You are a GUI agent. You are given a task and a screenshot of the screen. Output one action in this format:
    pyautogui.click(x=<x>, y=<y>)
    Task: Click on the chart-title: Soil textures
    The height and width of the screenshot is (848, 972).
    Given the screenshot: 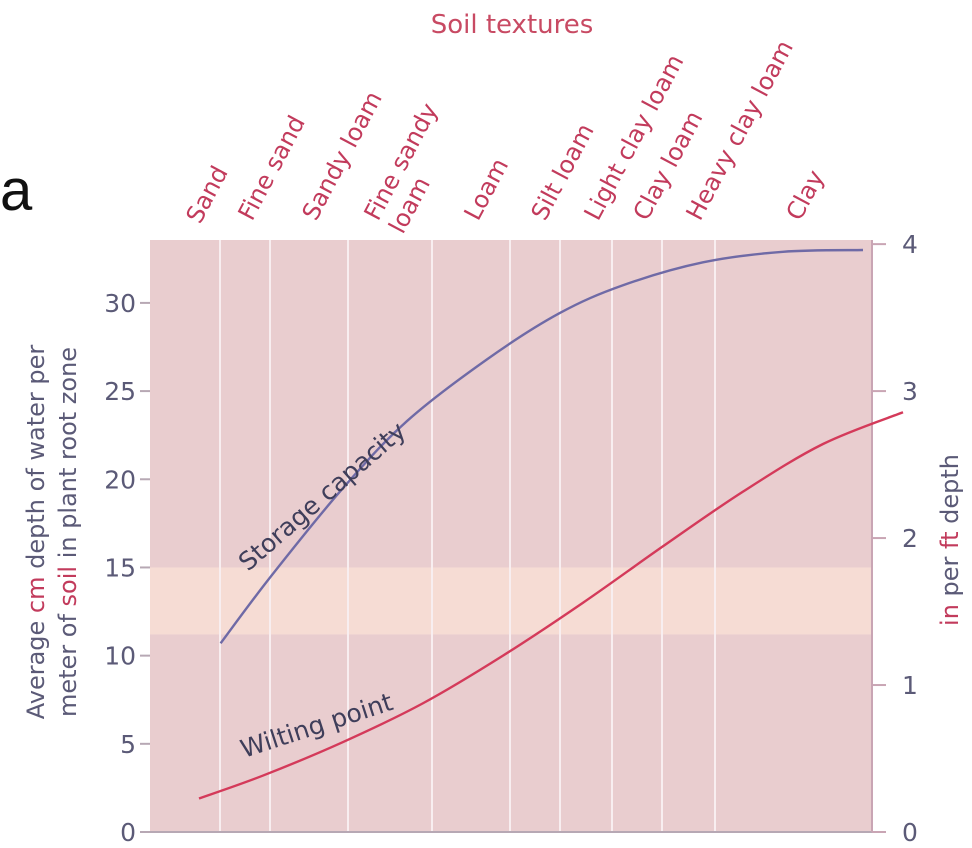 What is the action you would take?
    pyautogui.click(x=512, y=25)
    